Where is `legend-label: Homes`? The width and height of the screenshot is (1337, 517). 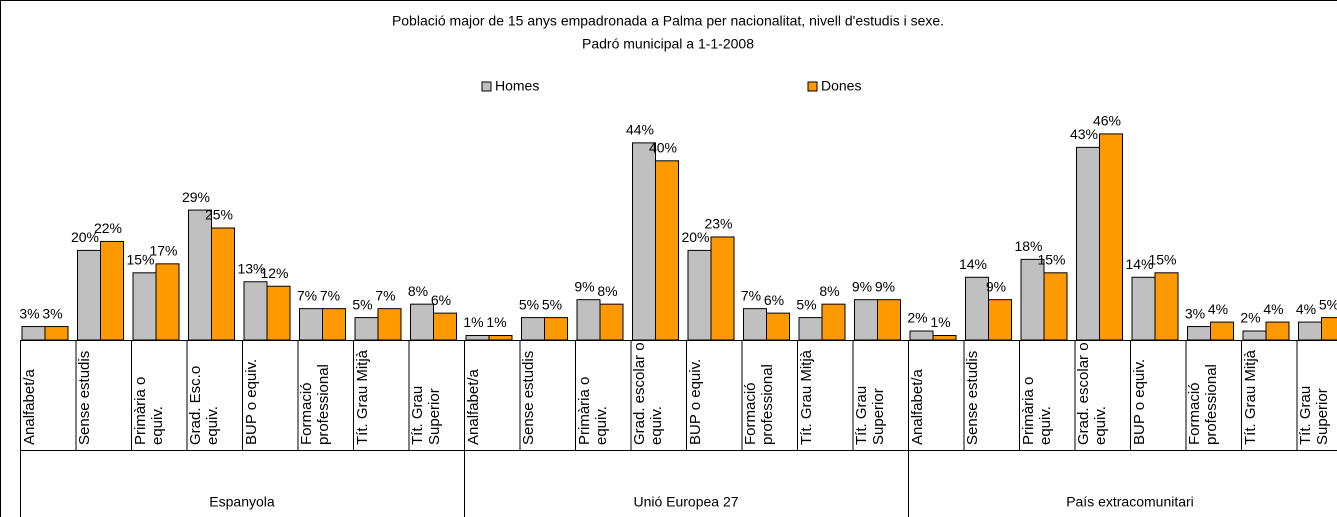 legend-label: Homes is located at coordinates (517, 86).